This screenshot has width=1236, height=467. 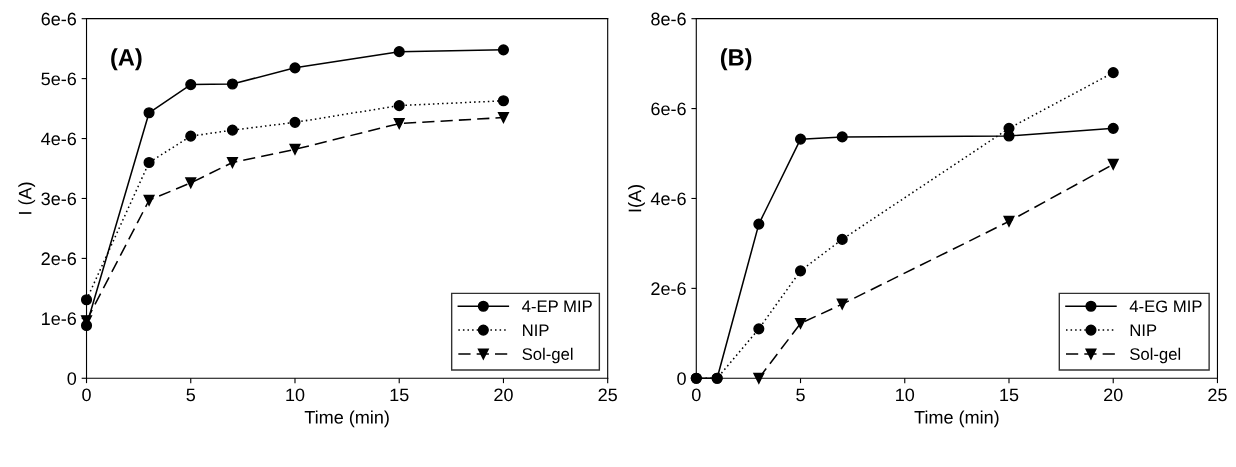 What do you see at coordinates (1165, 306) in the screenshot?
I see `legend-label: 4-EG MIP` at bounding box center [1165, 306].